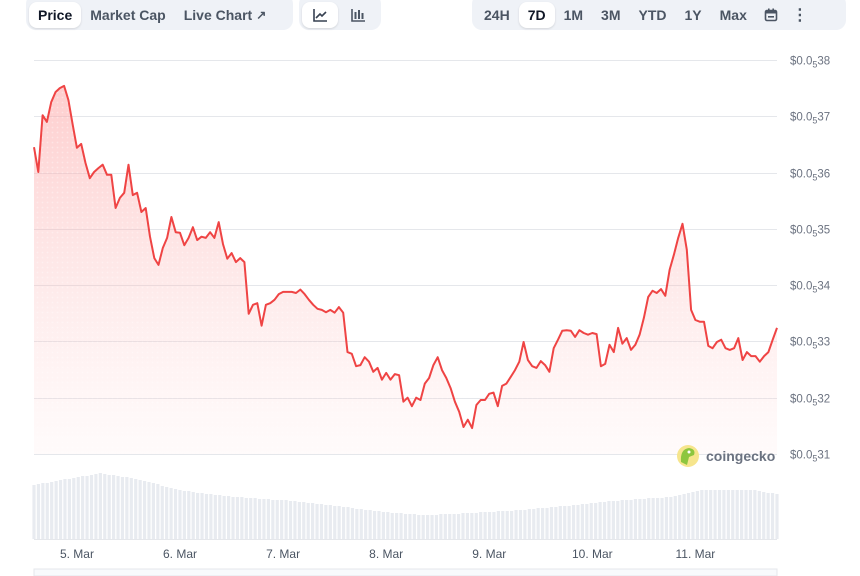 This screenshot has height=576, width=860. What do you see at coordinates (55, 15) in the screenshot?
I see `tab-price: Price` at bounding box center [55, 15].